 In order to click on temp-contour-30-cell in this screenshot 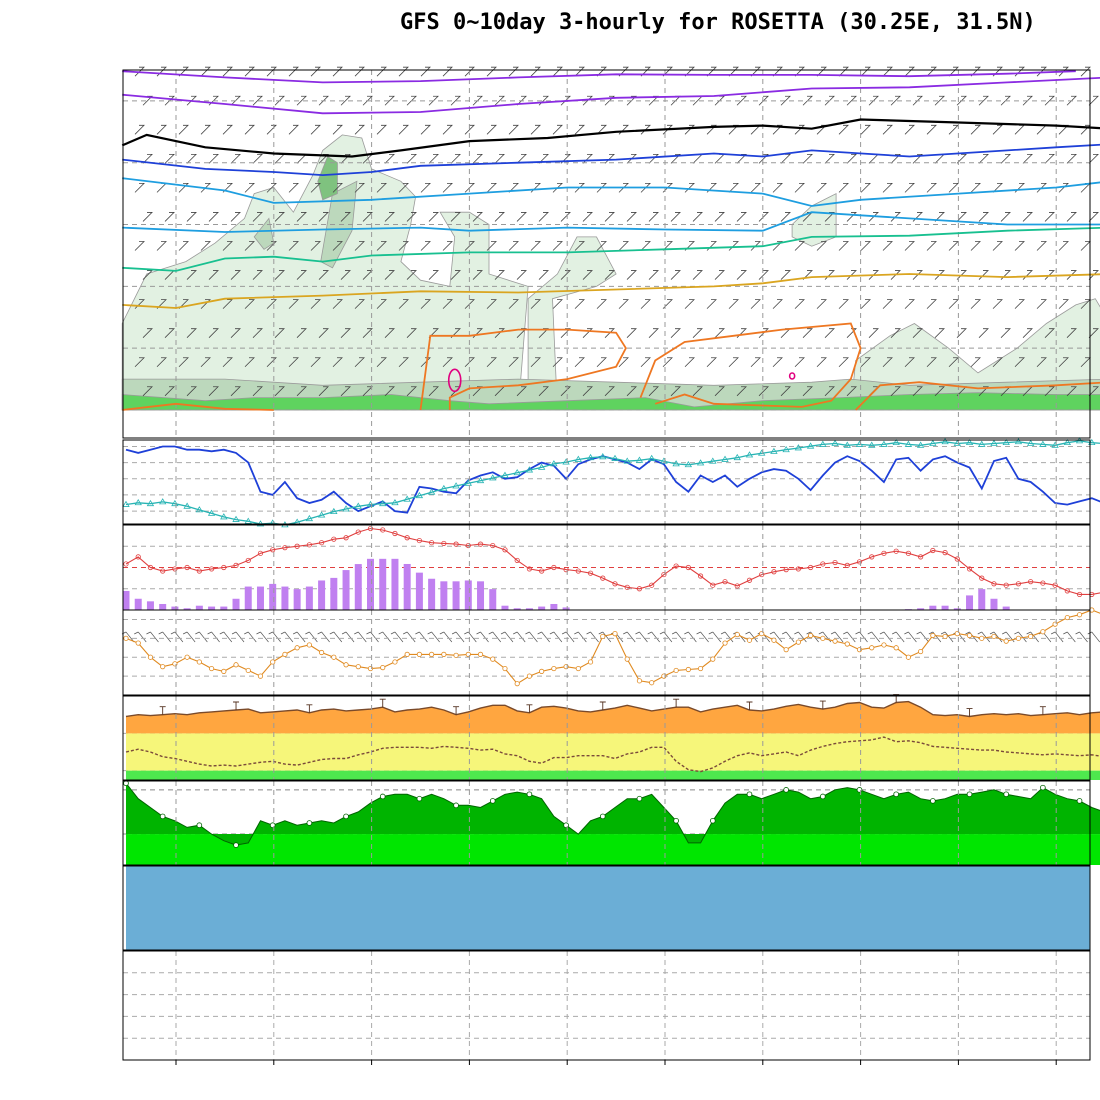, I will do `click(454, 380)`.